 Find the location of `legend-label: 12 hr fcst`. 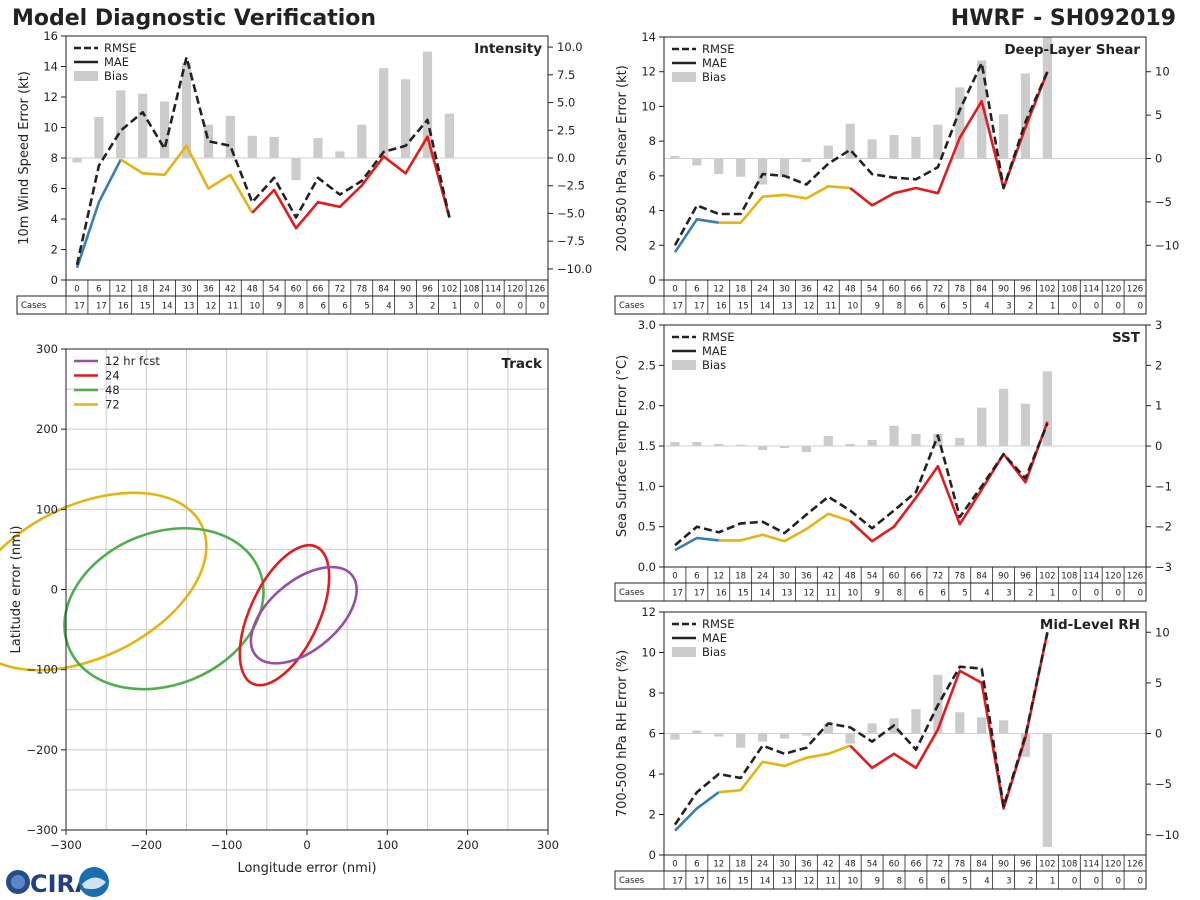

legend-label: 12 hr fcst is located at coordinates (132, 361).